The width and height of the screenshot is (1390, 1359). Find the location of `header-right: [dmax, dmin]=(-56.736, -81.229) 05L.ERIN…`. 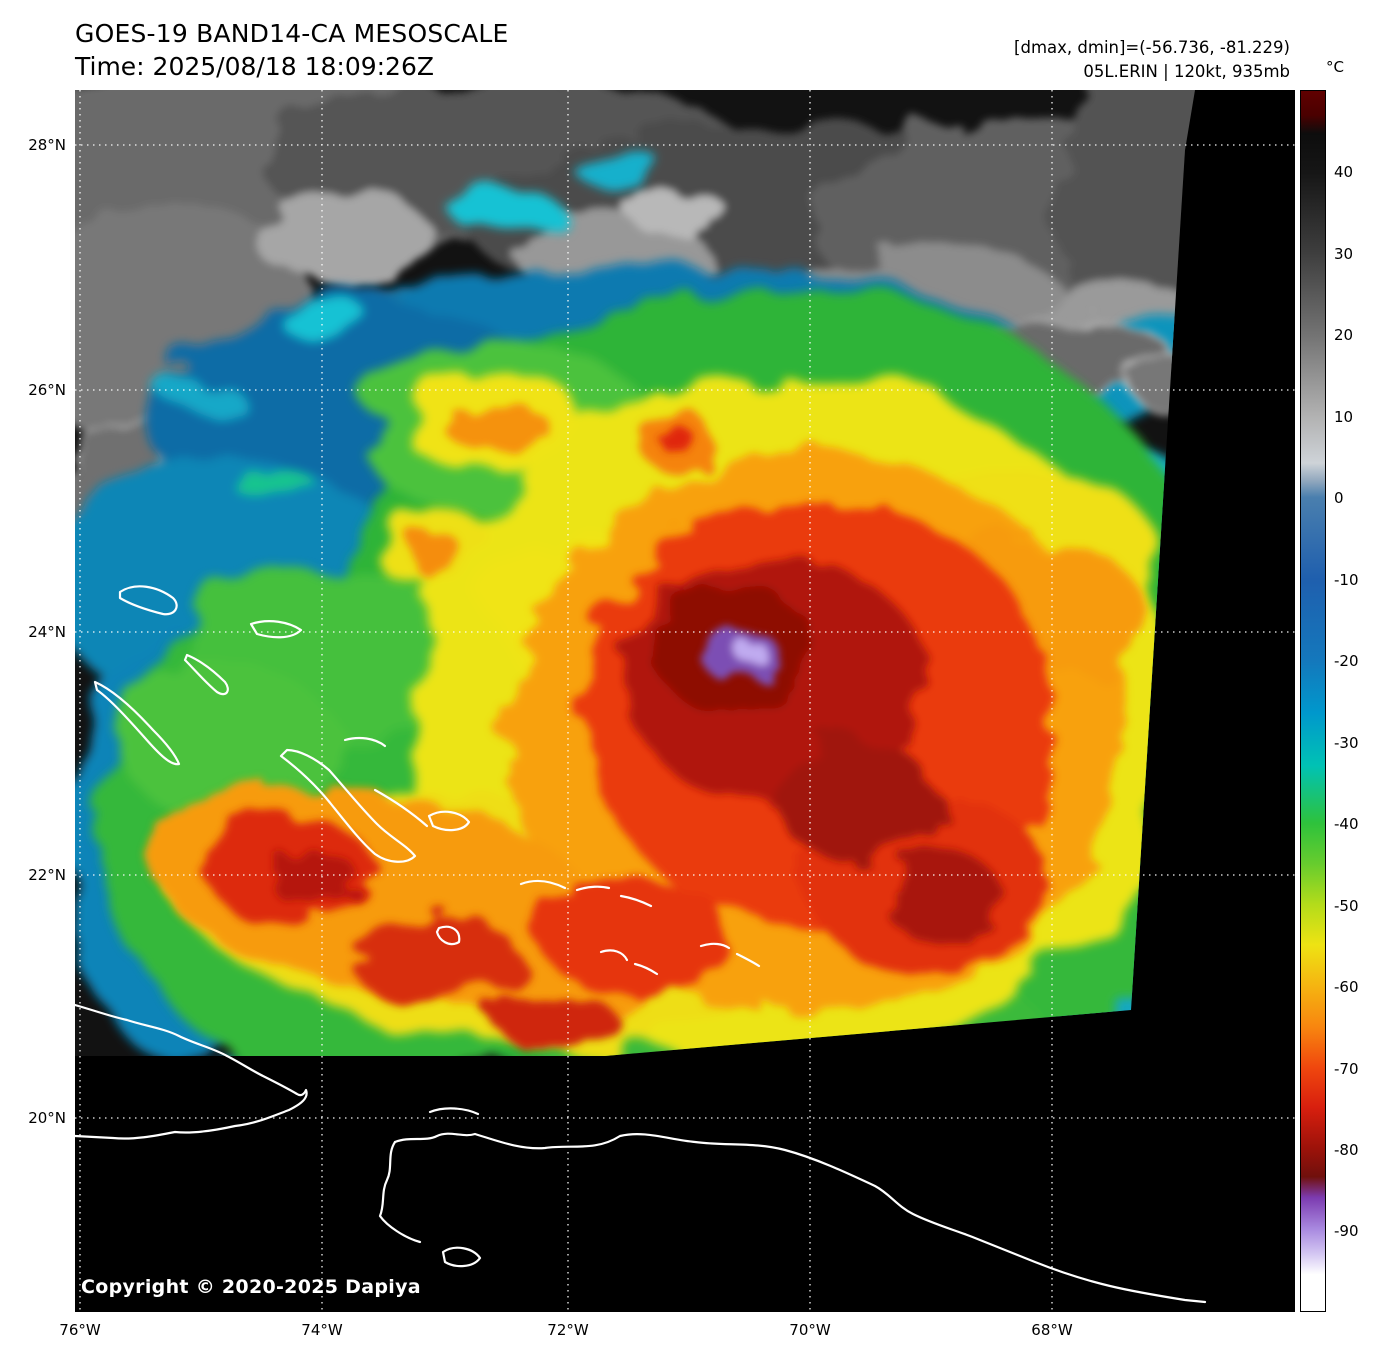

header-right: [dmax, dmin]=(-56.736, -81.229) 05L.ERIN… is located at coordinates (1152, 60).